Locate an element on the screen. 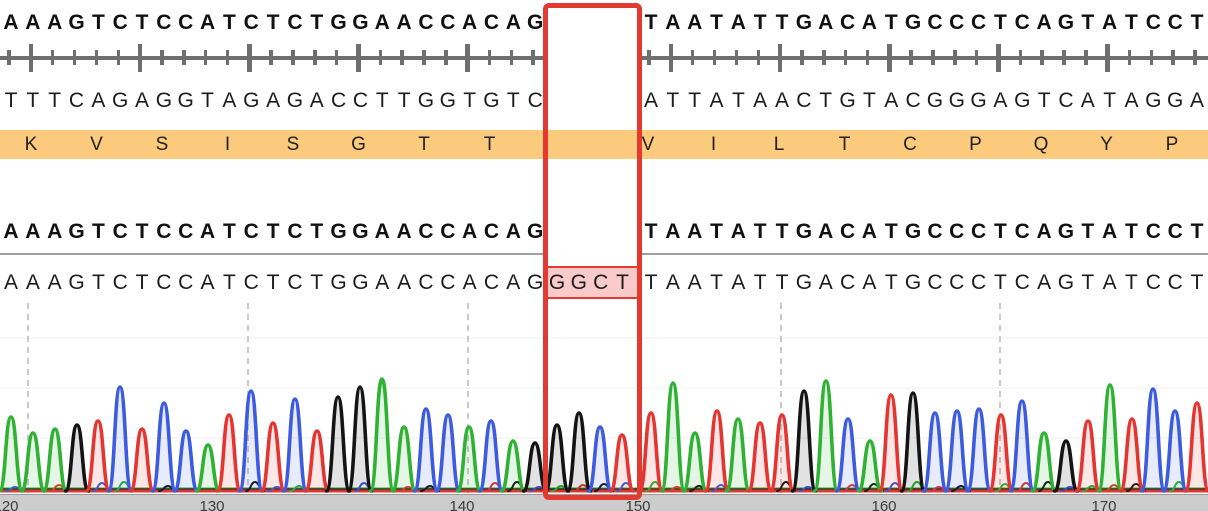 This screenshot has width=1208, height=511. amino-acid: L is located at coordinates (779, 144).